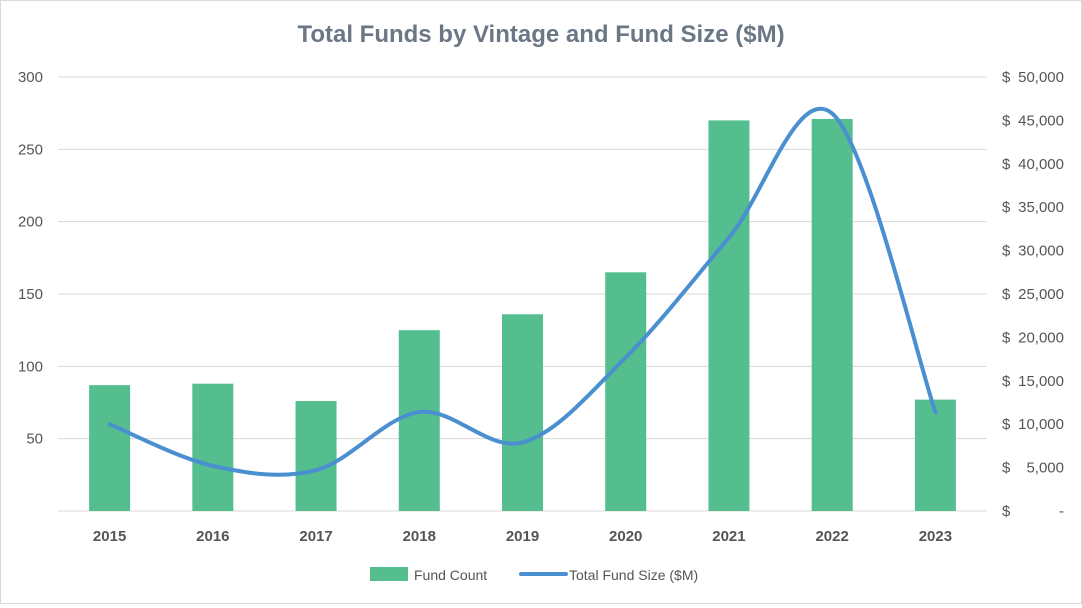 Image resolution: width=1082 pixels, height=608 pixels. Describe the element at coordinates (34, 439) in the screenshot. I see `left-axis-tick-label: 50` at that location.